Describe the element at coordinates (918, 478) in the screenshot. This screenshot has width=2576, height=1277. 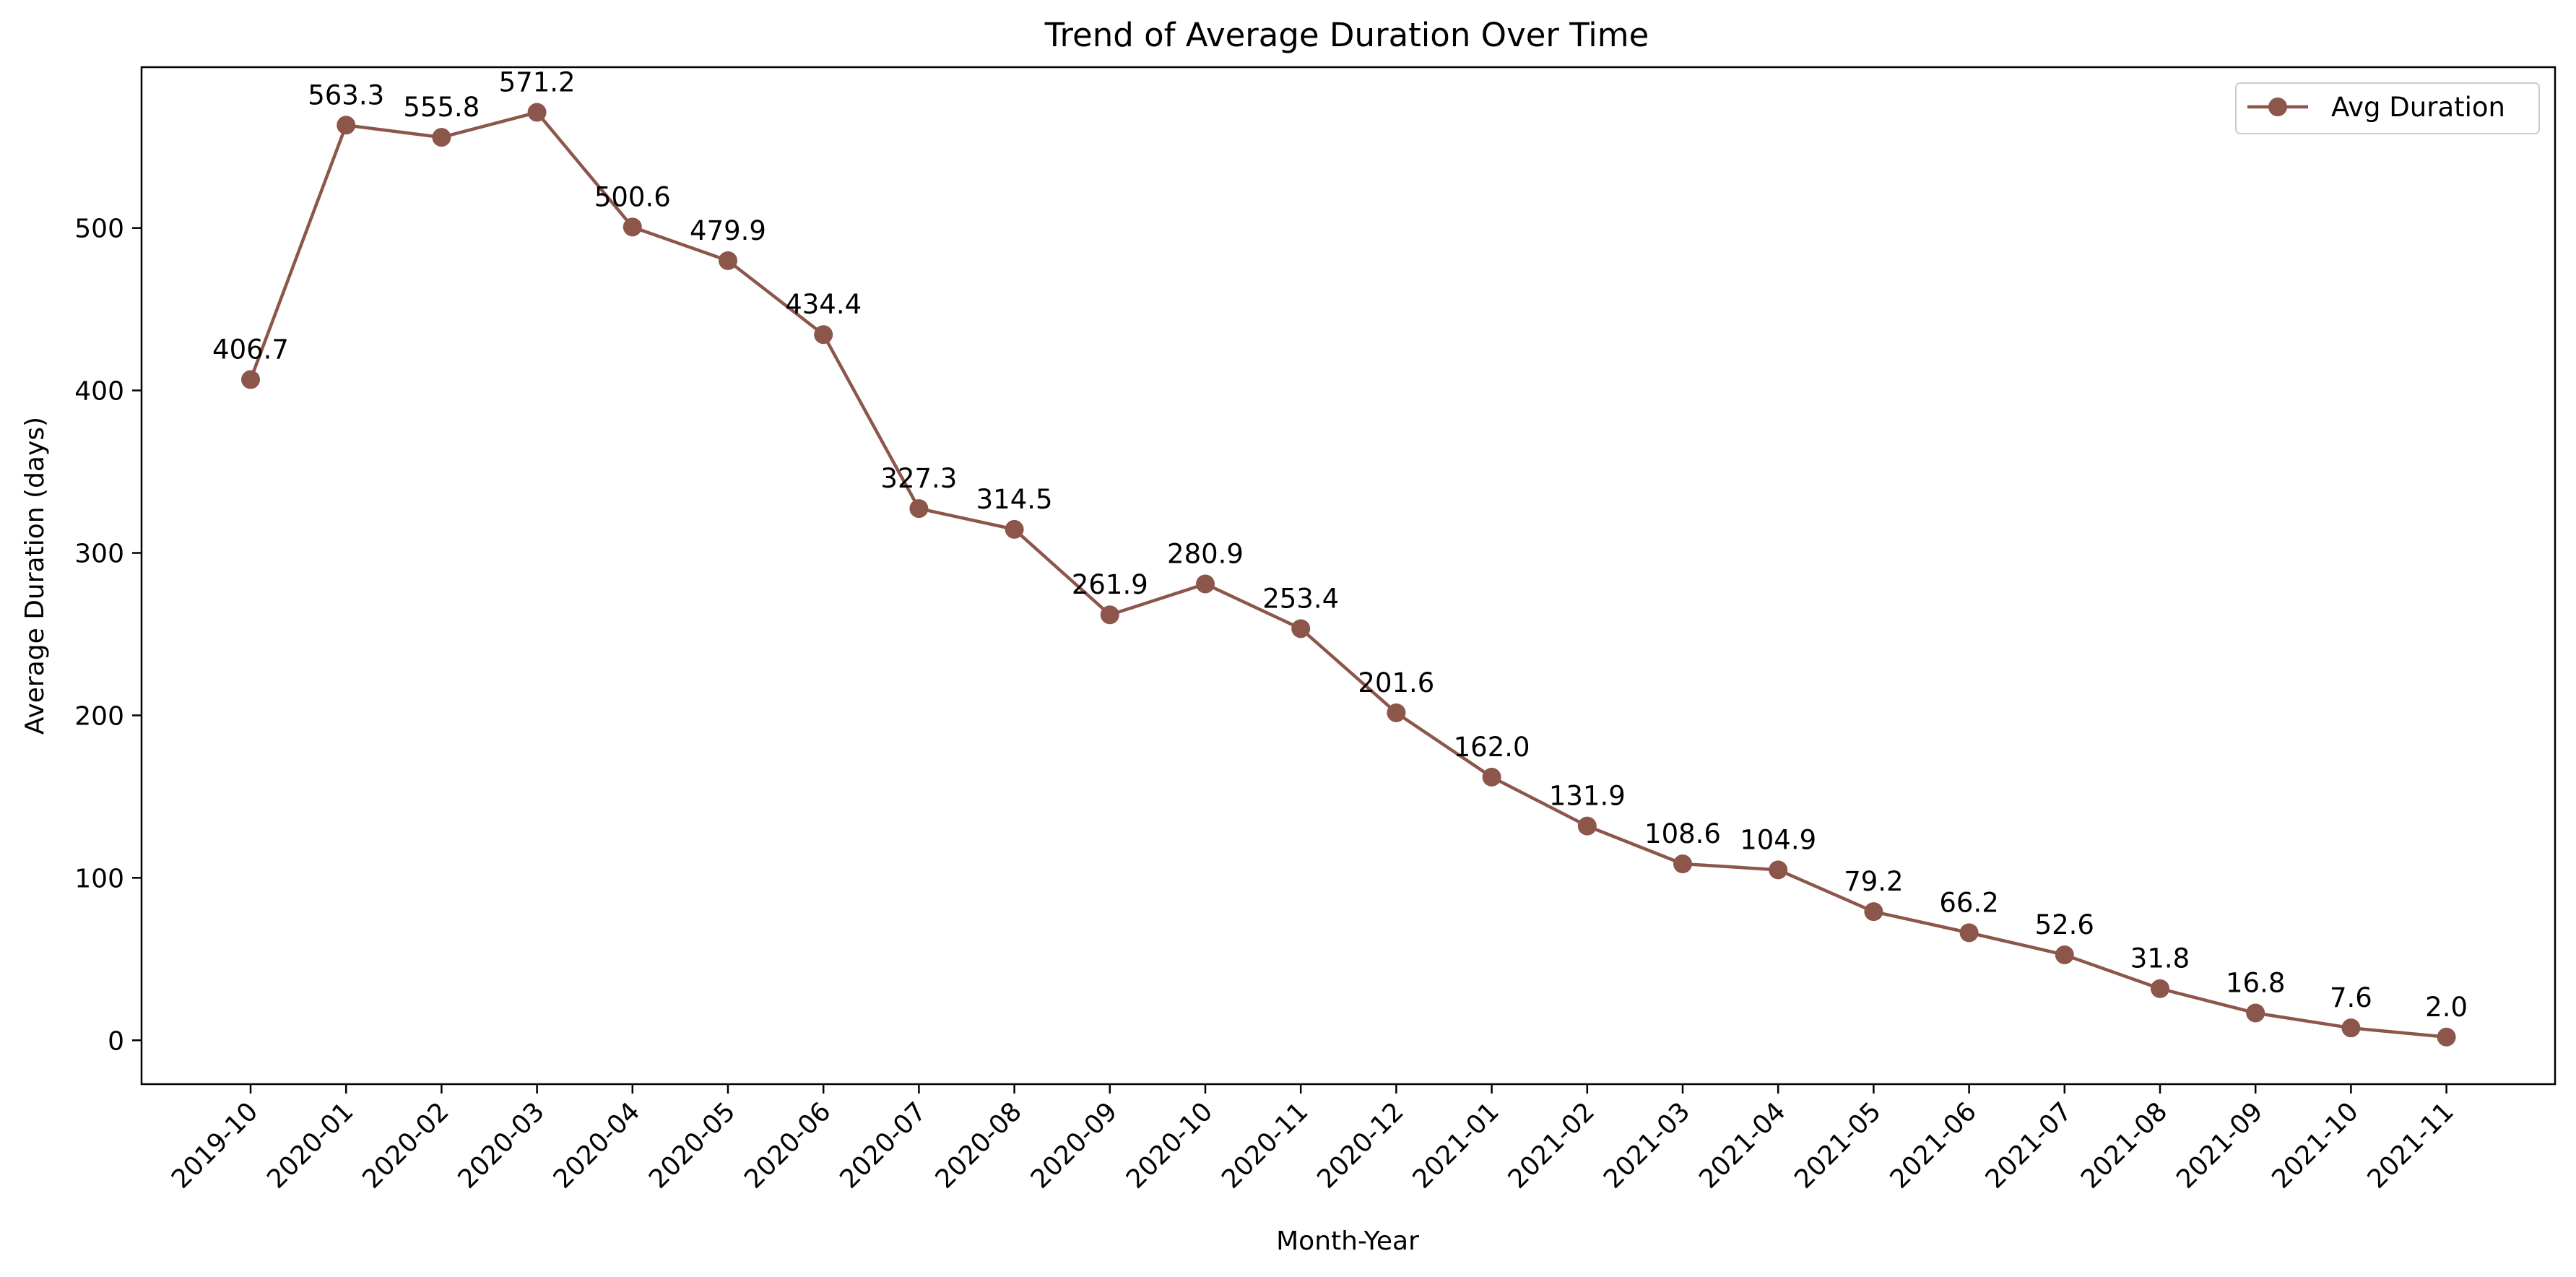
I see `data-label: 327.3` at that location.